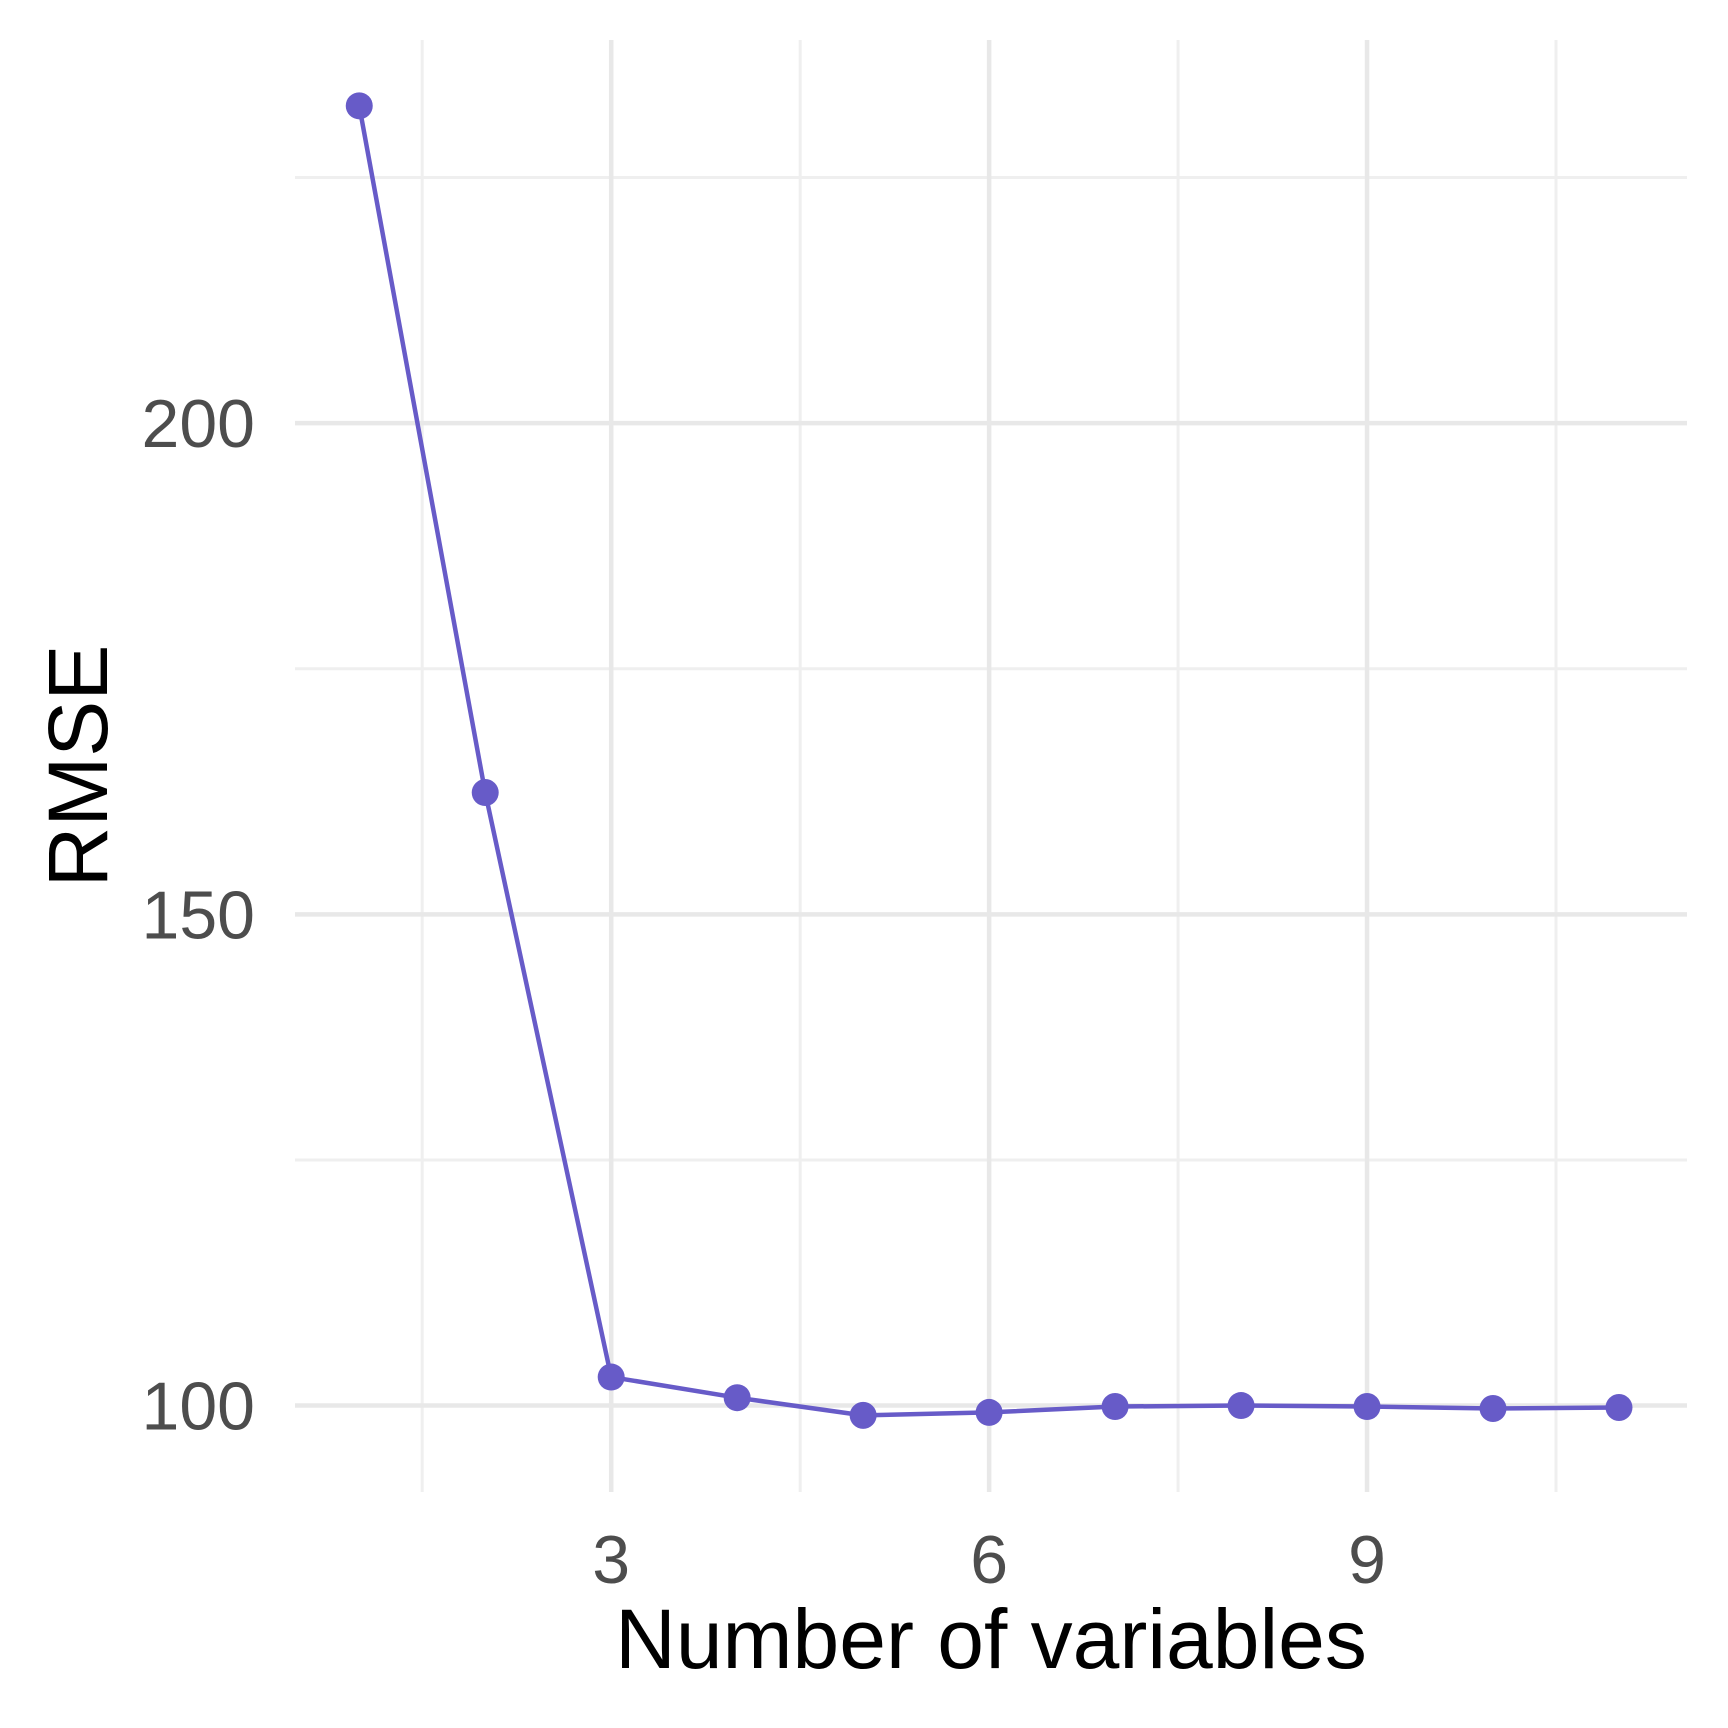 The height and width of the screenshot is (1728, 1728). I want to click on x-tick-label: 6, so click(989, 1560).